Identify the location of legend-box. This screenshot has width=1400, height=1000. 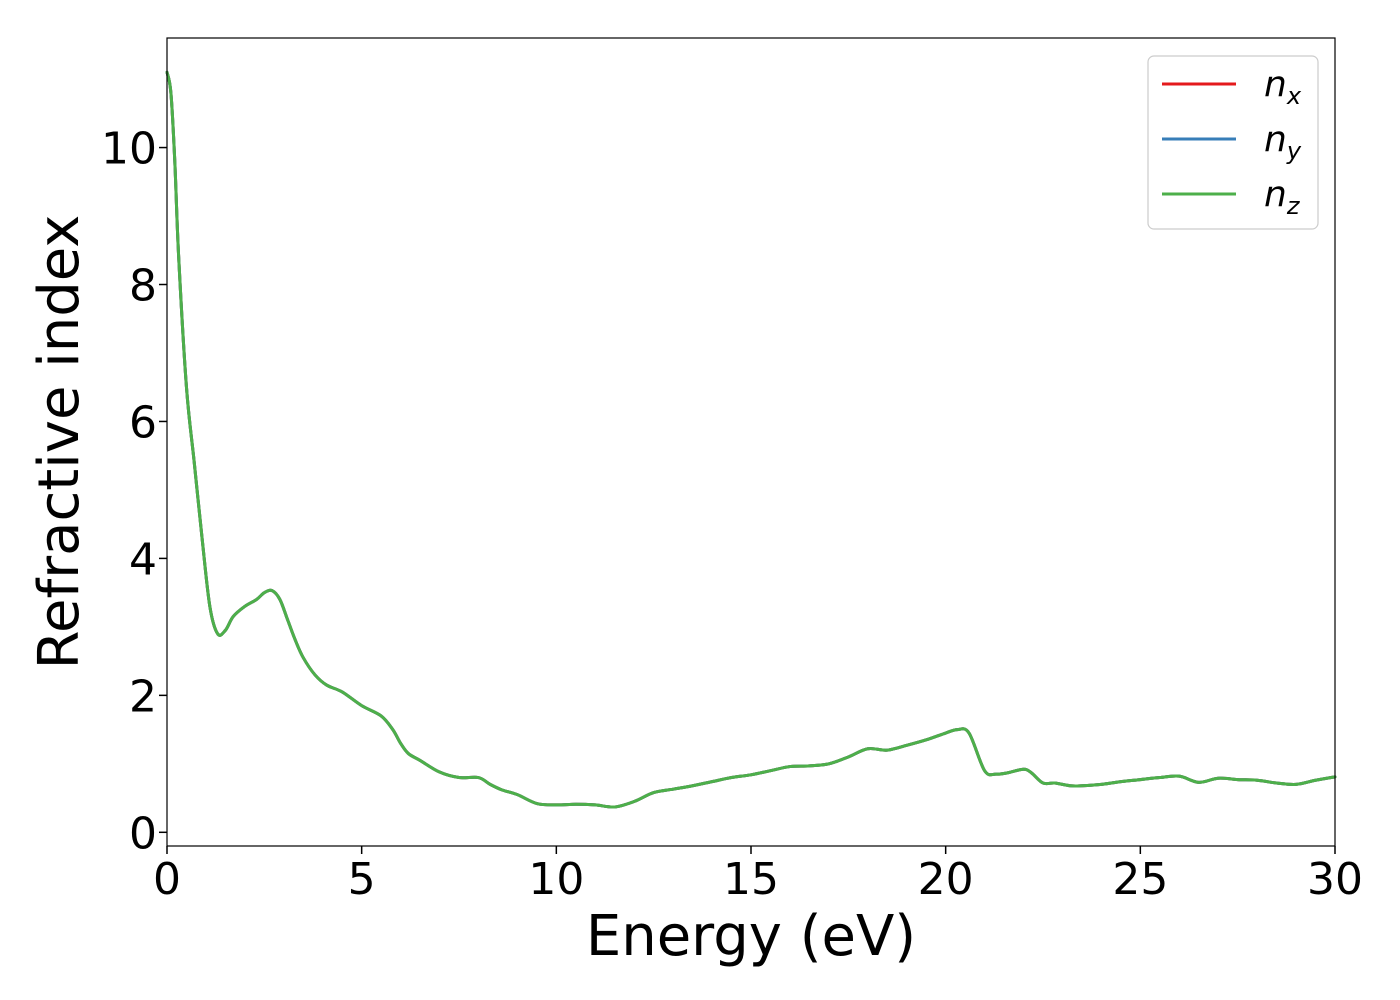
(1233, 142).